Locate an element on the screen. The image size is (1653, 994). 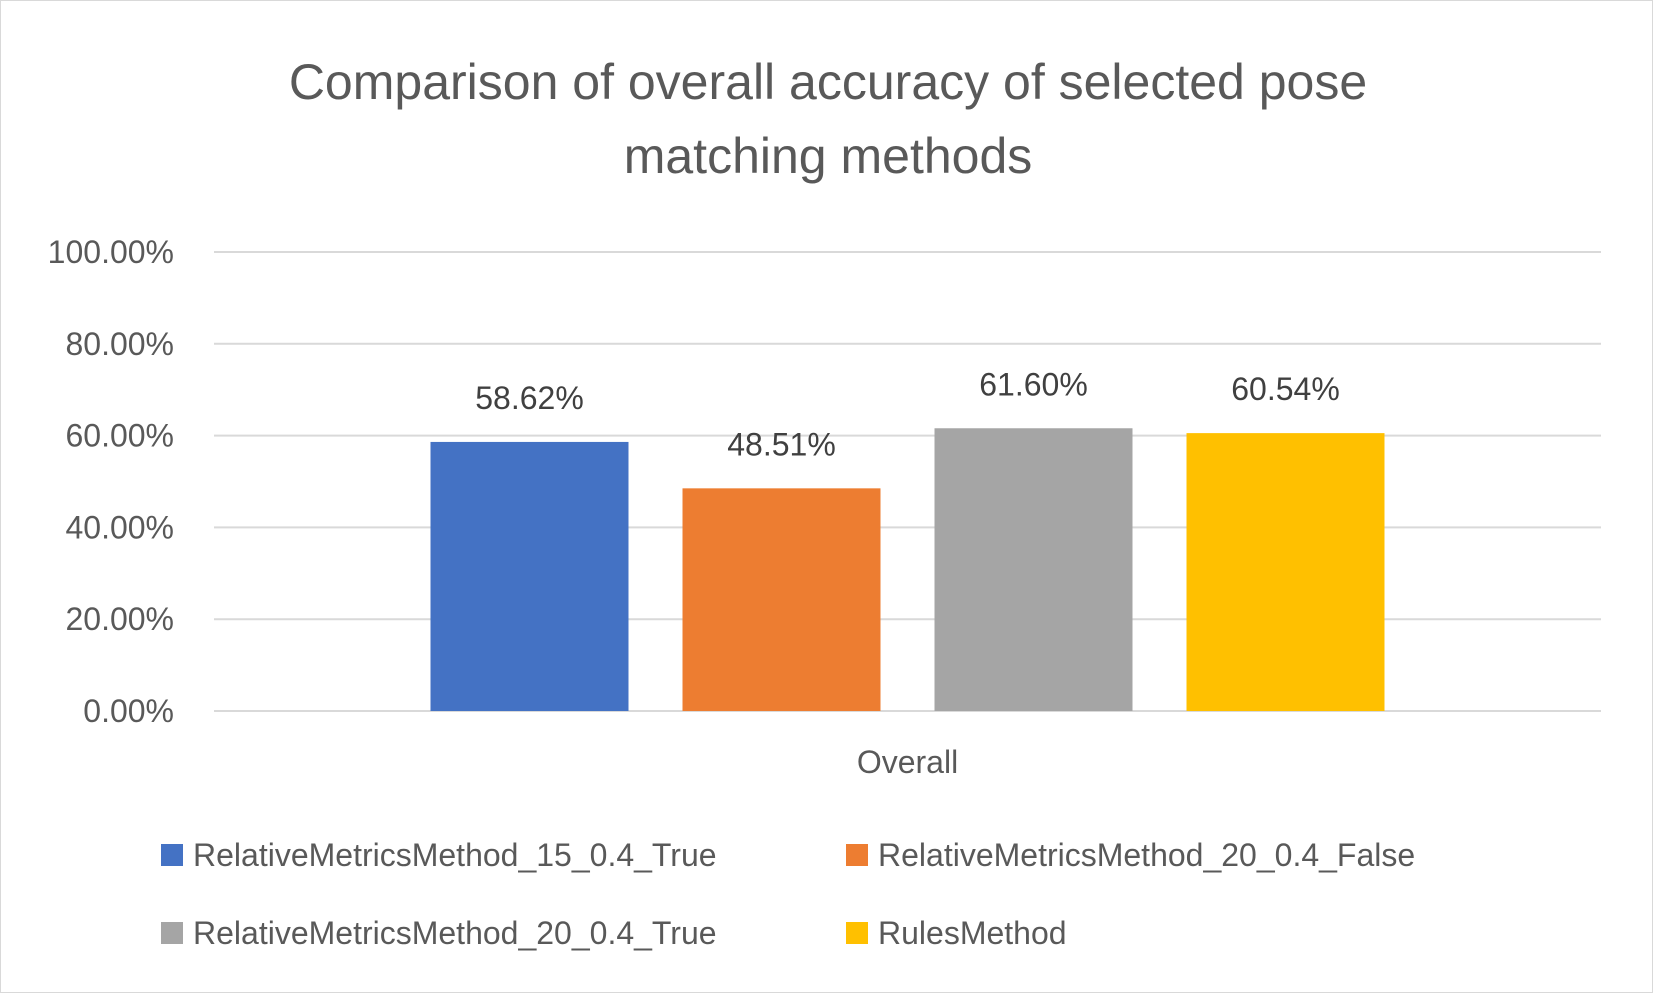
data-label: 48.51% is located at coordinates (781, 444).